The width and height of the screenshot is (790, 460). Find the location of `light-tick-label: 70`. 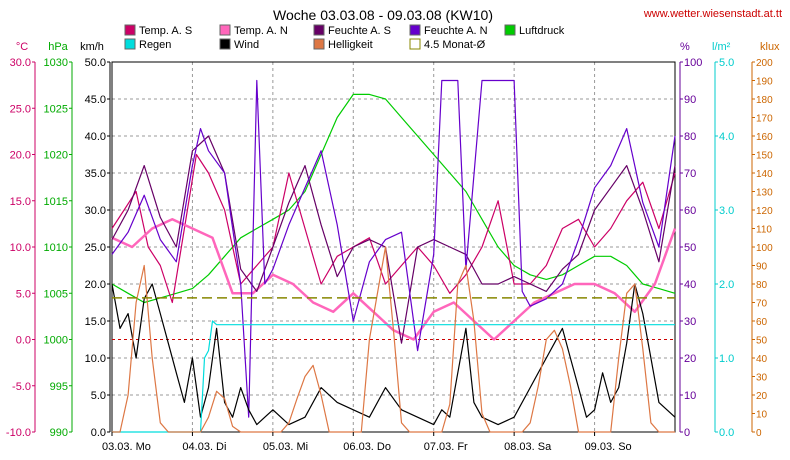

light-tick-label: 70 is located at coordinates (762, 304).